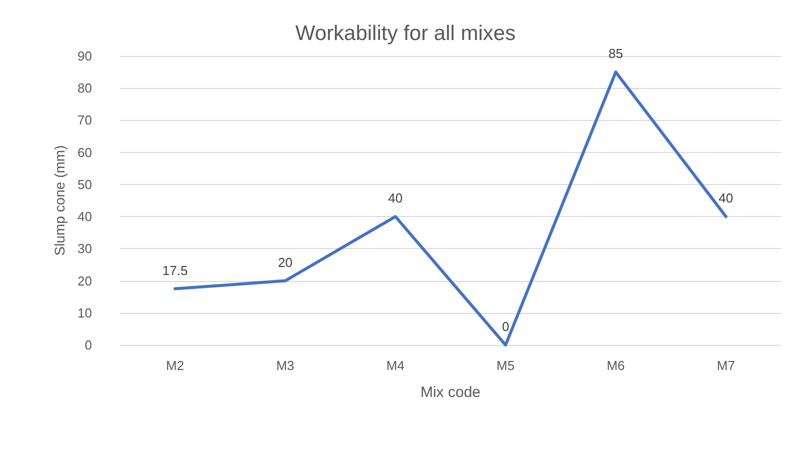 The height and width of the screenshot is (450, 811). What do you see at coordinates (85, 120) in the screenshot?
I see `y-tick-label: 70` at bounding box center [85, 120].